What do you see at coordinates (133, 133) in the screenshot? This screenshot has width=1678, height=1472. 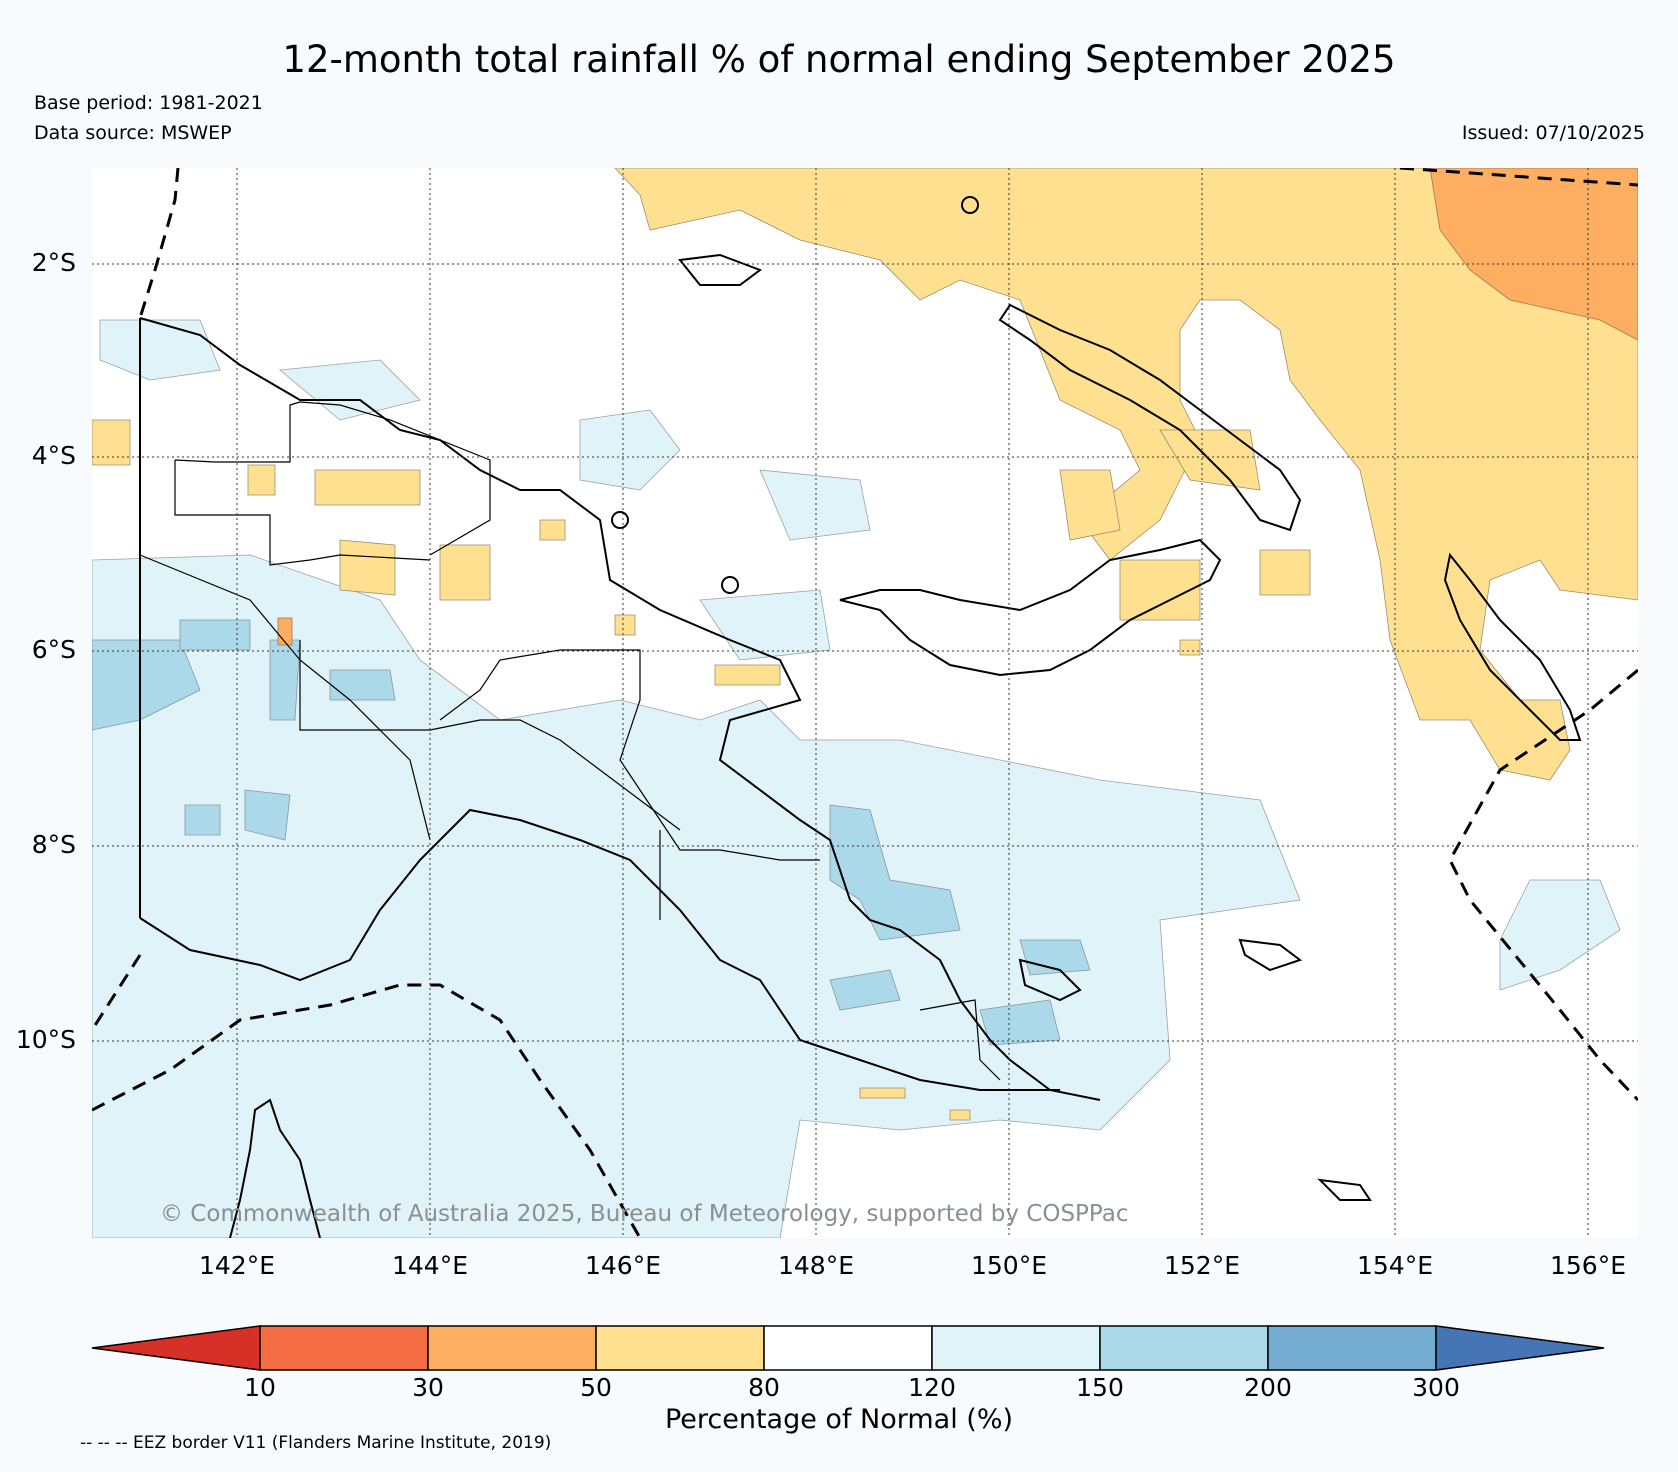 I see `data-source: Data source: MSWEP` at bounding box center [133, 133].